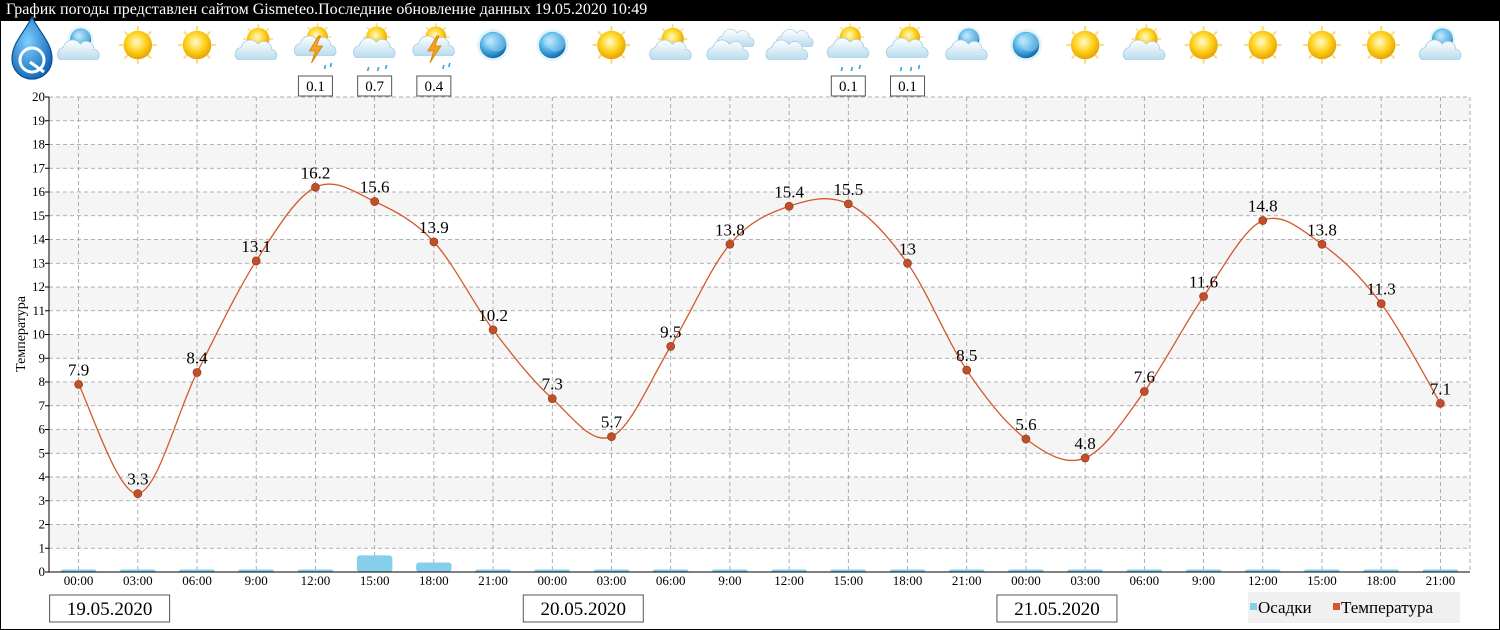 Image resolution: width=1500 pixels, height=630 pixels. Describe the element at coordinates (42, 547) in the screenshot. I see `y-tick-label: 1` at that location.